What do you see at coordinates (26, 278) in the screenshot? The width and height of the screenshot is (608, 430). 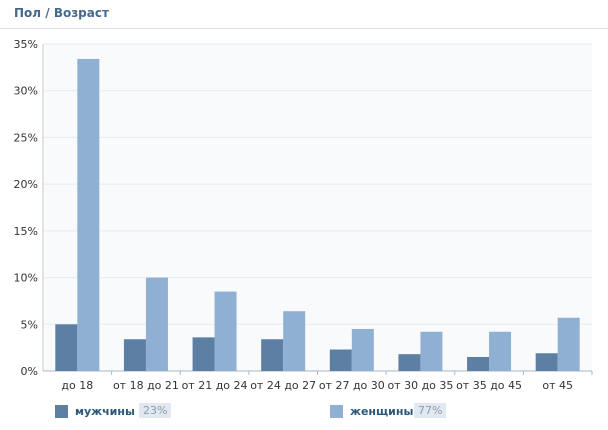 I see `y-tick-label: 10%` at bounding box center [26, 278].